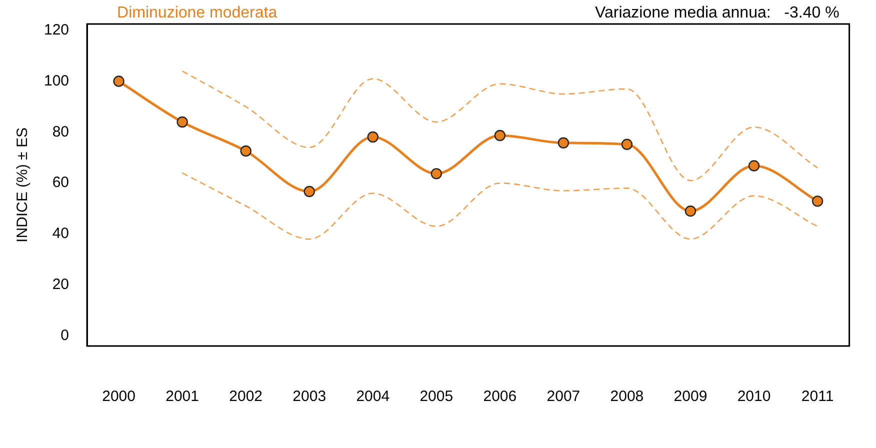 Image resolution: width=876 pixels, height=448 pixels. I want to click on y-tick-label: 40, so click(61, 233).